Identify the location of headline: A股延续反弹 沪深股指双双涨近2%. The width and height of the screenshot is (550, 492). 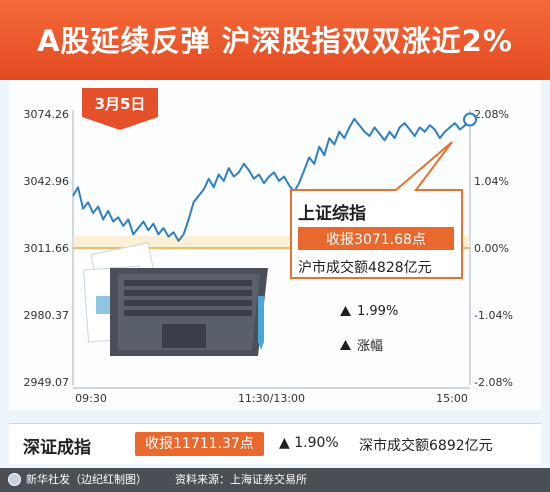
(275, 41).